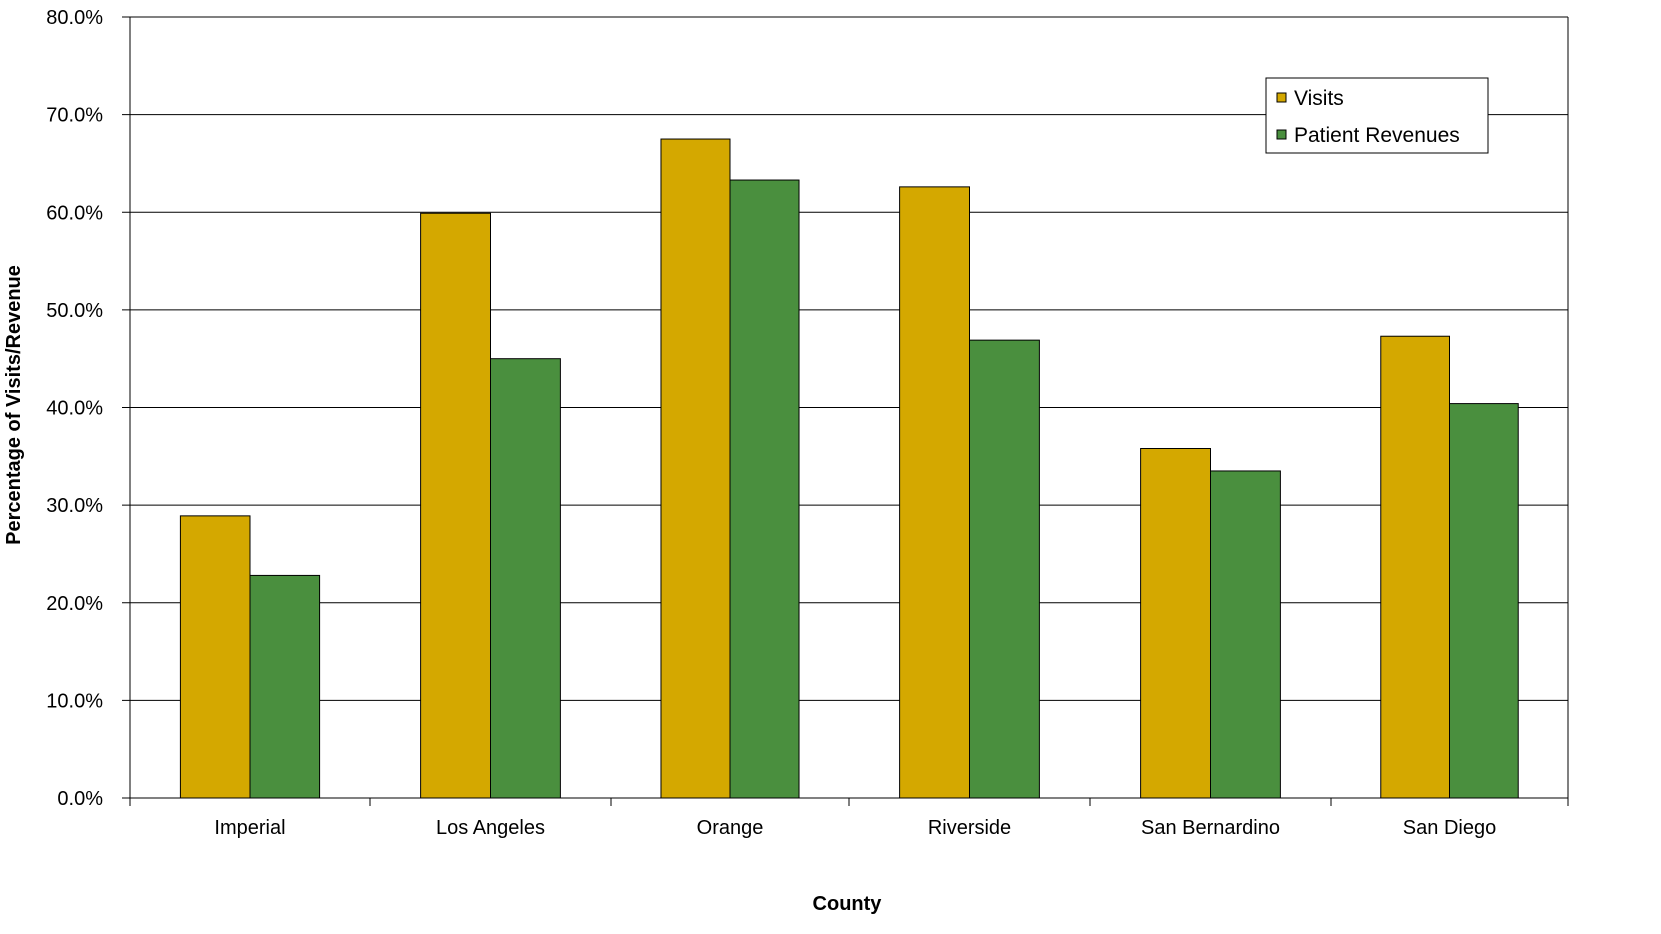 The height and width of the screenshot is (934, 1661). What do you see at coordinates (74, 311) in the screenshot?
I see `y-tick-label: 50.0%` at bounding box center [74, 311].